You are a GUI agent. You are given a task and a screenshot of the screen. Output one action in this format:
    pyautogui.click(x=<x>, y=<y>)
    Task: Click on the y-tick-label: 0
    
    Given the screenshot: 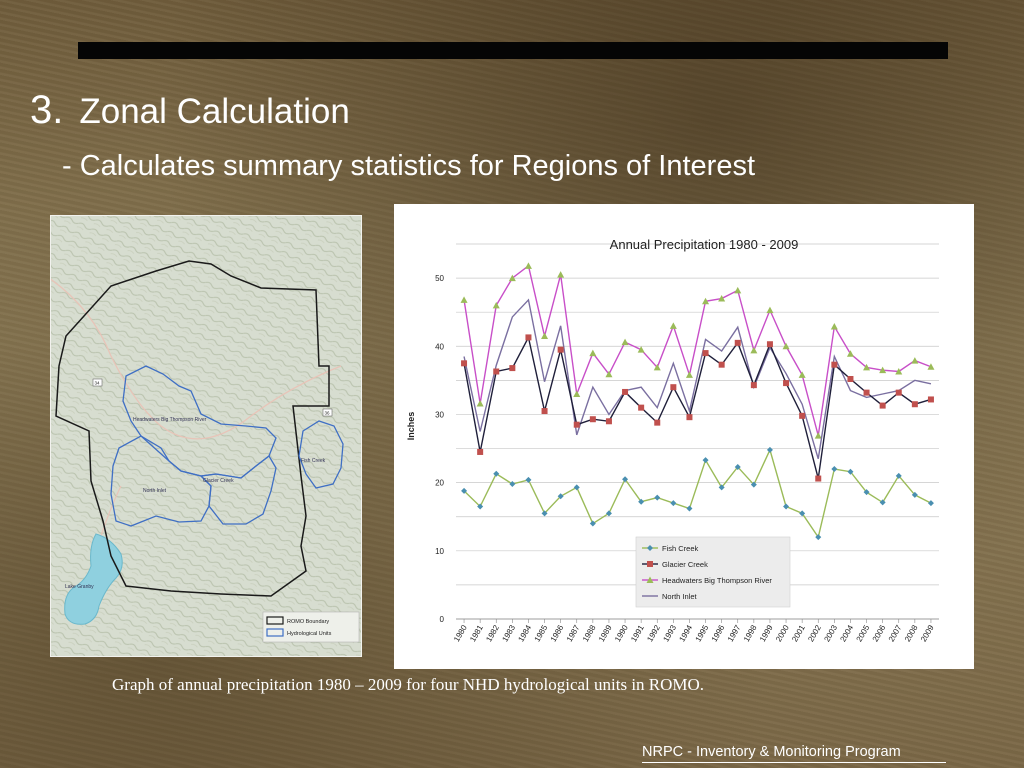 What is the action you would take?
    pyautogui.click(x=442, y=619)
    